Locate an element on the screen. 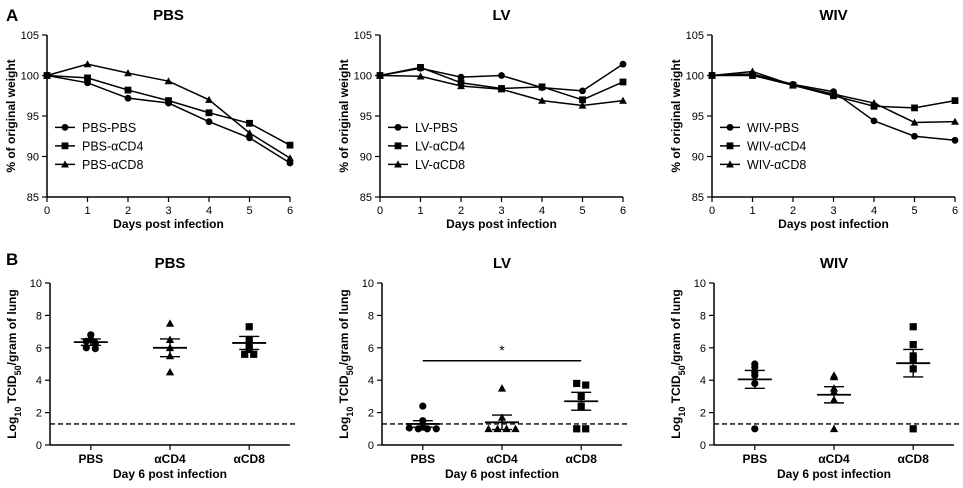  y-tick-label: 10 is located at coordinates (36, 284).